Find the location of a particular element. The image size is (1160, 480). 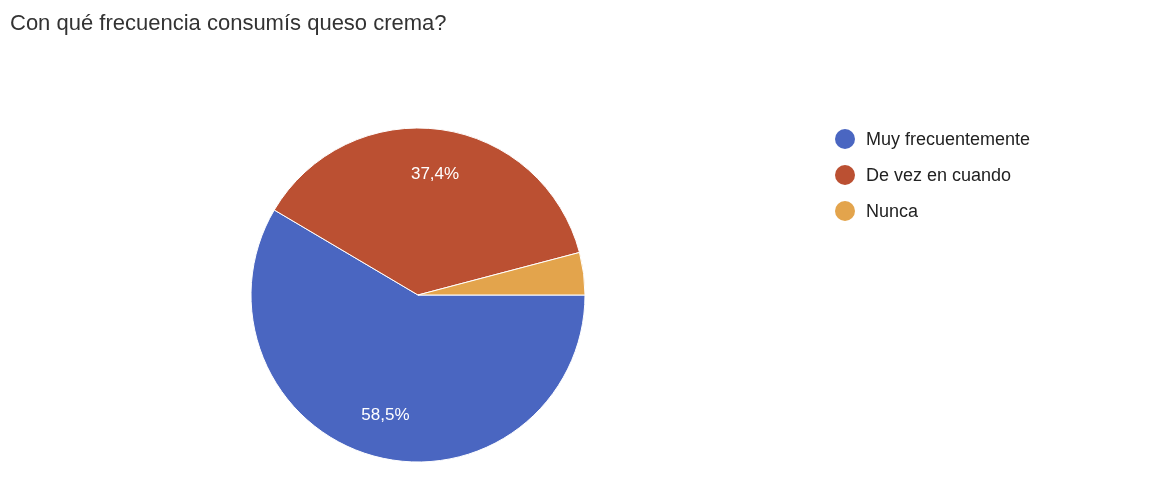

data-label: 58,5% is located at coordinates (385, 415).